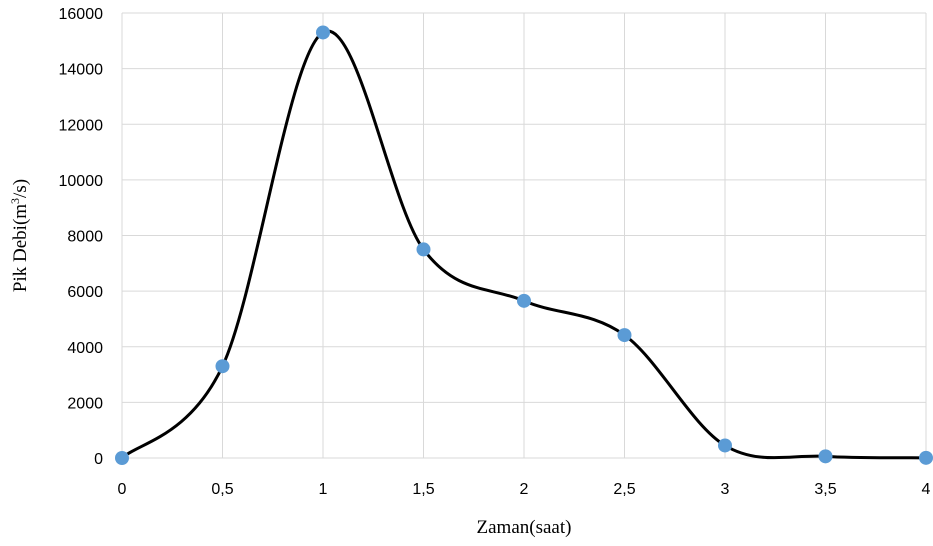  Describe the element at coordinates (85, 348) in the screenshot. I see `y-tick-label: 4000` at that location.